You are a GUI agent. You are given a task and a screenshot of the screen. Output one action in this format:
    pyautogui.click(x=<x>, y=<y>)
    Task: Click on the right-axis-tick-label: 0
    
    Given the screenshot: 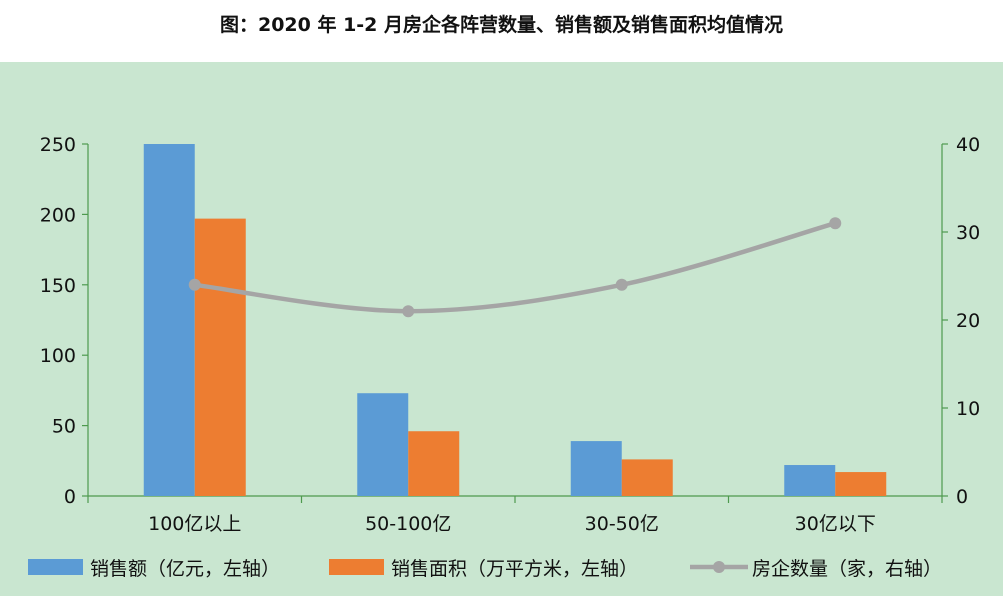 What is the action you would take?
    pyautogui.click(x=962, y=497)
    